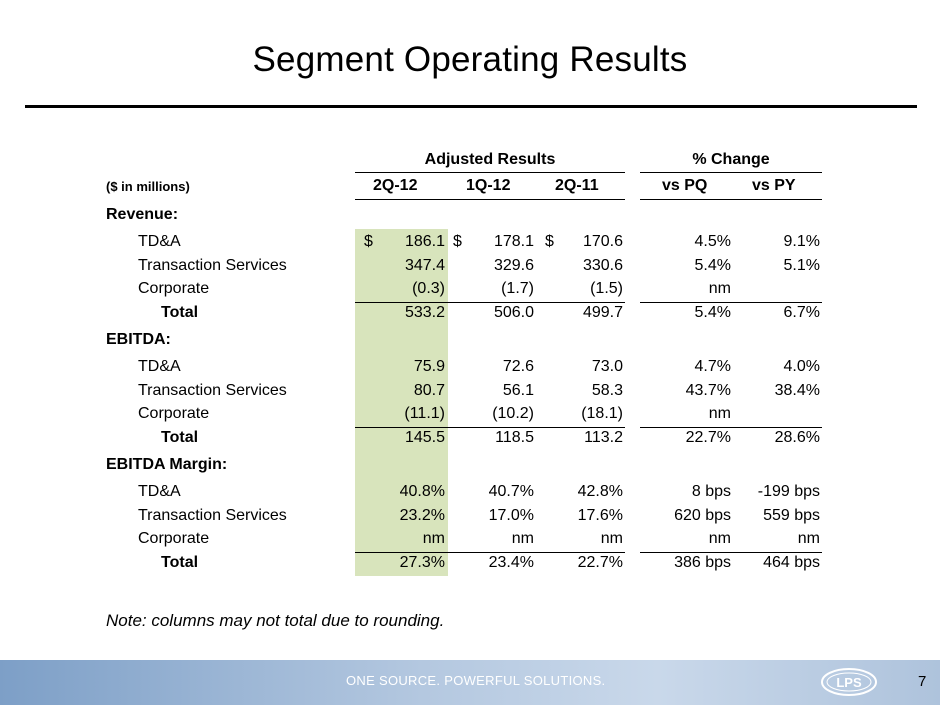  I want to click on cell-py: -199 bps, so click(788, 491).